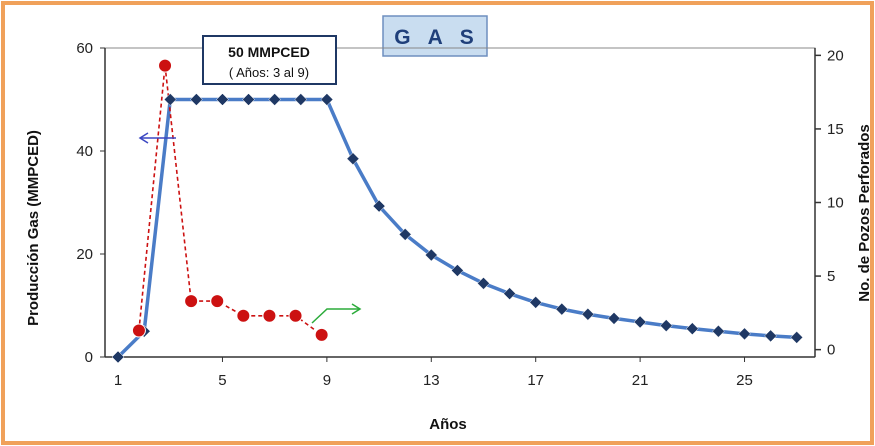  I want to click on left-y-tick-label: 60, so click(84, 48).